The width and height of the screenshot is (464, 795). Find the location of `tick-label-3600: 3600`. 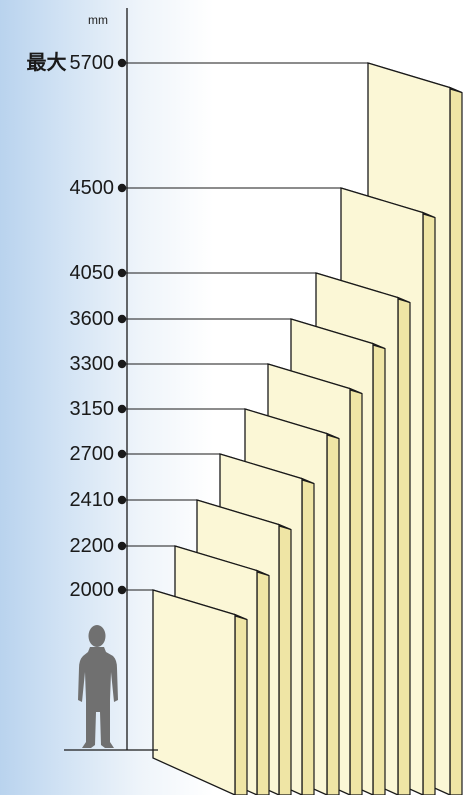

tick-label-3600: 3600 is located at coordinates (92, 319).